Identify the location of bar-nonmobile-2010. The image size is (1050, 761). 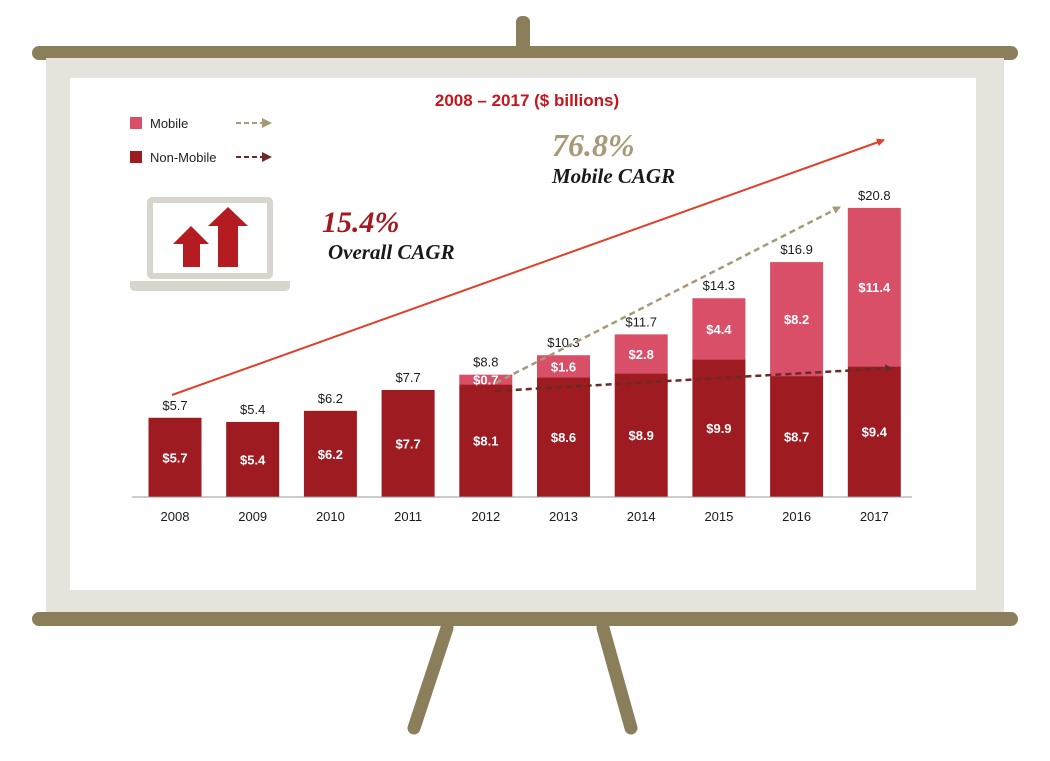
(330, 453).